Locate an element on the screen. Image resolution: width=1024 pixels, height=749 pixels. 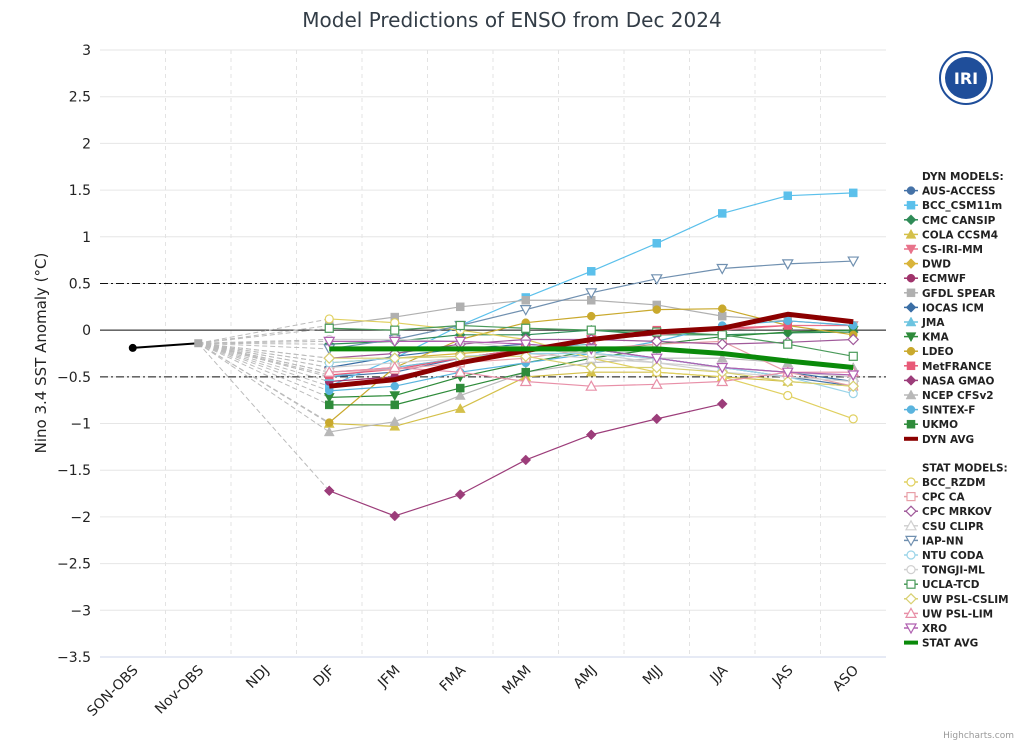
legend-label: COLA CCSM4 is located at coordinates (960, 235).